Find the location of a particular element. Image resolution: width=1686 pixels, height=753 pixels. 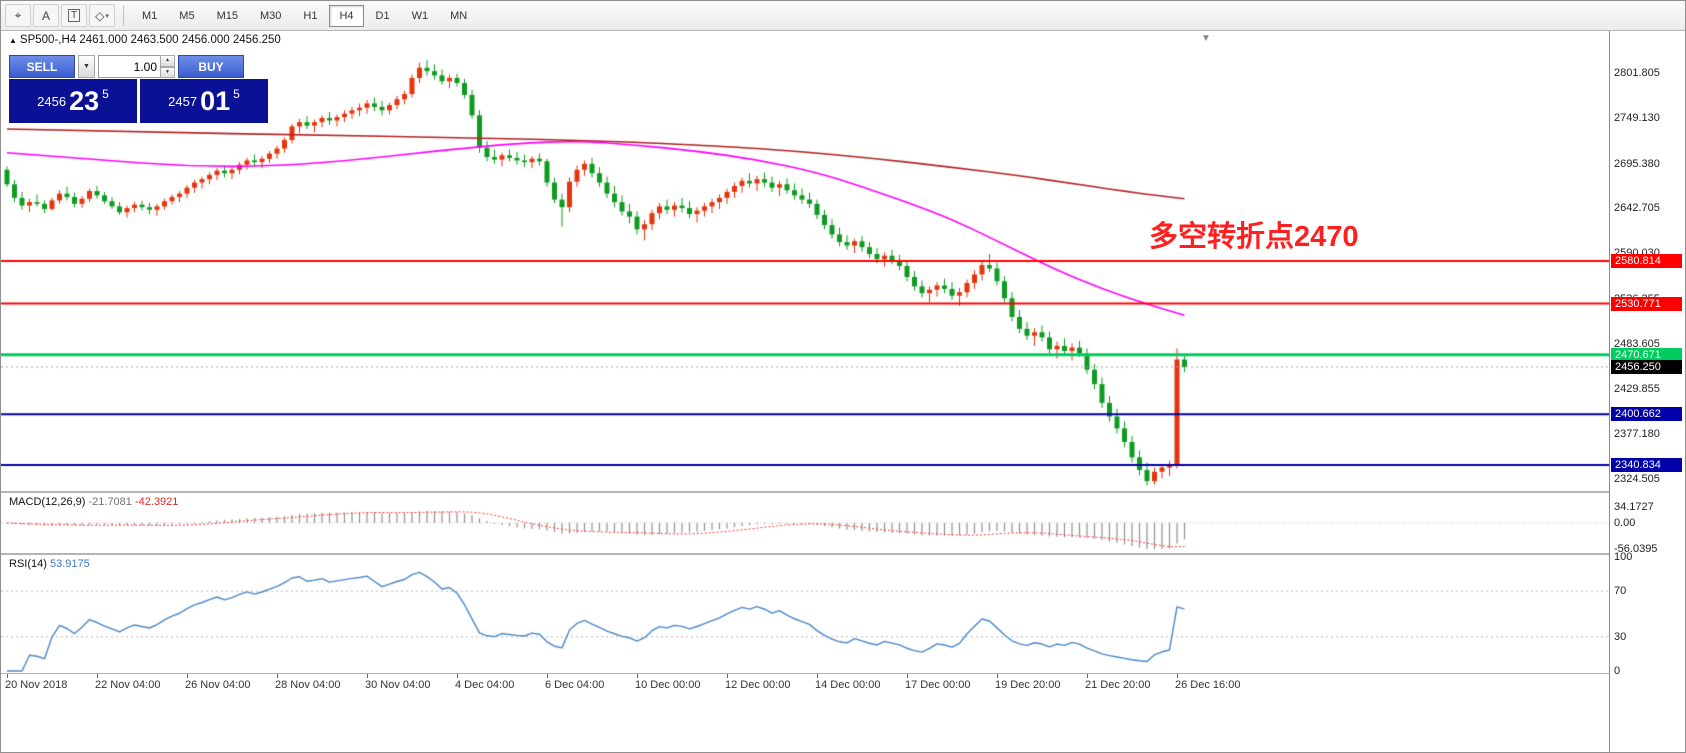

price-axis-label: 2483.605 is located at coordinates (1637, 343).